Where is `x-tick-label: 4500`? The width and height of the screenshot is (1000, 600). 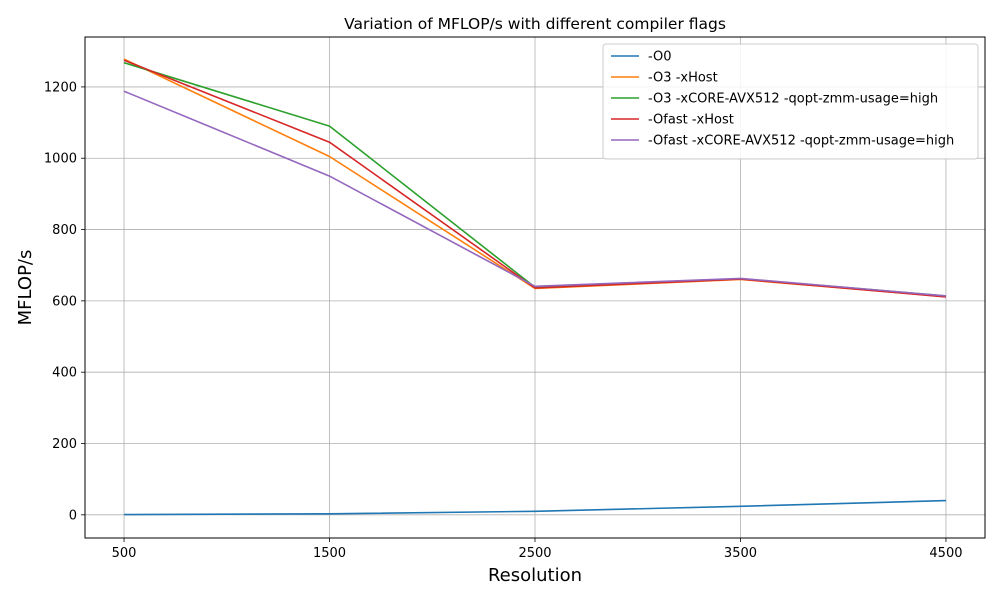
x-tick-label: 4500 is located at coordinates (945, 553).